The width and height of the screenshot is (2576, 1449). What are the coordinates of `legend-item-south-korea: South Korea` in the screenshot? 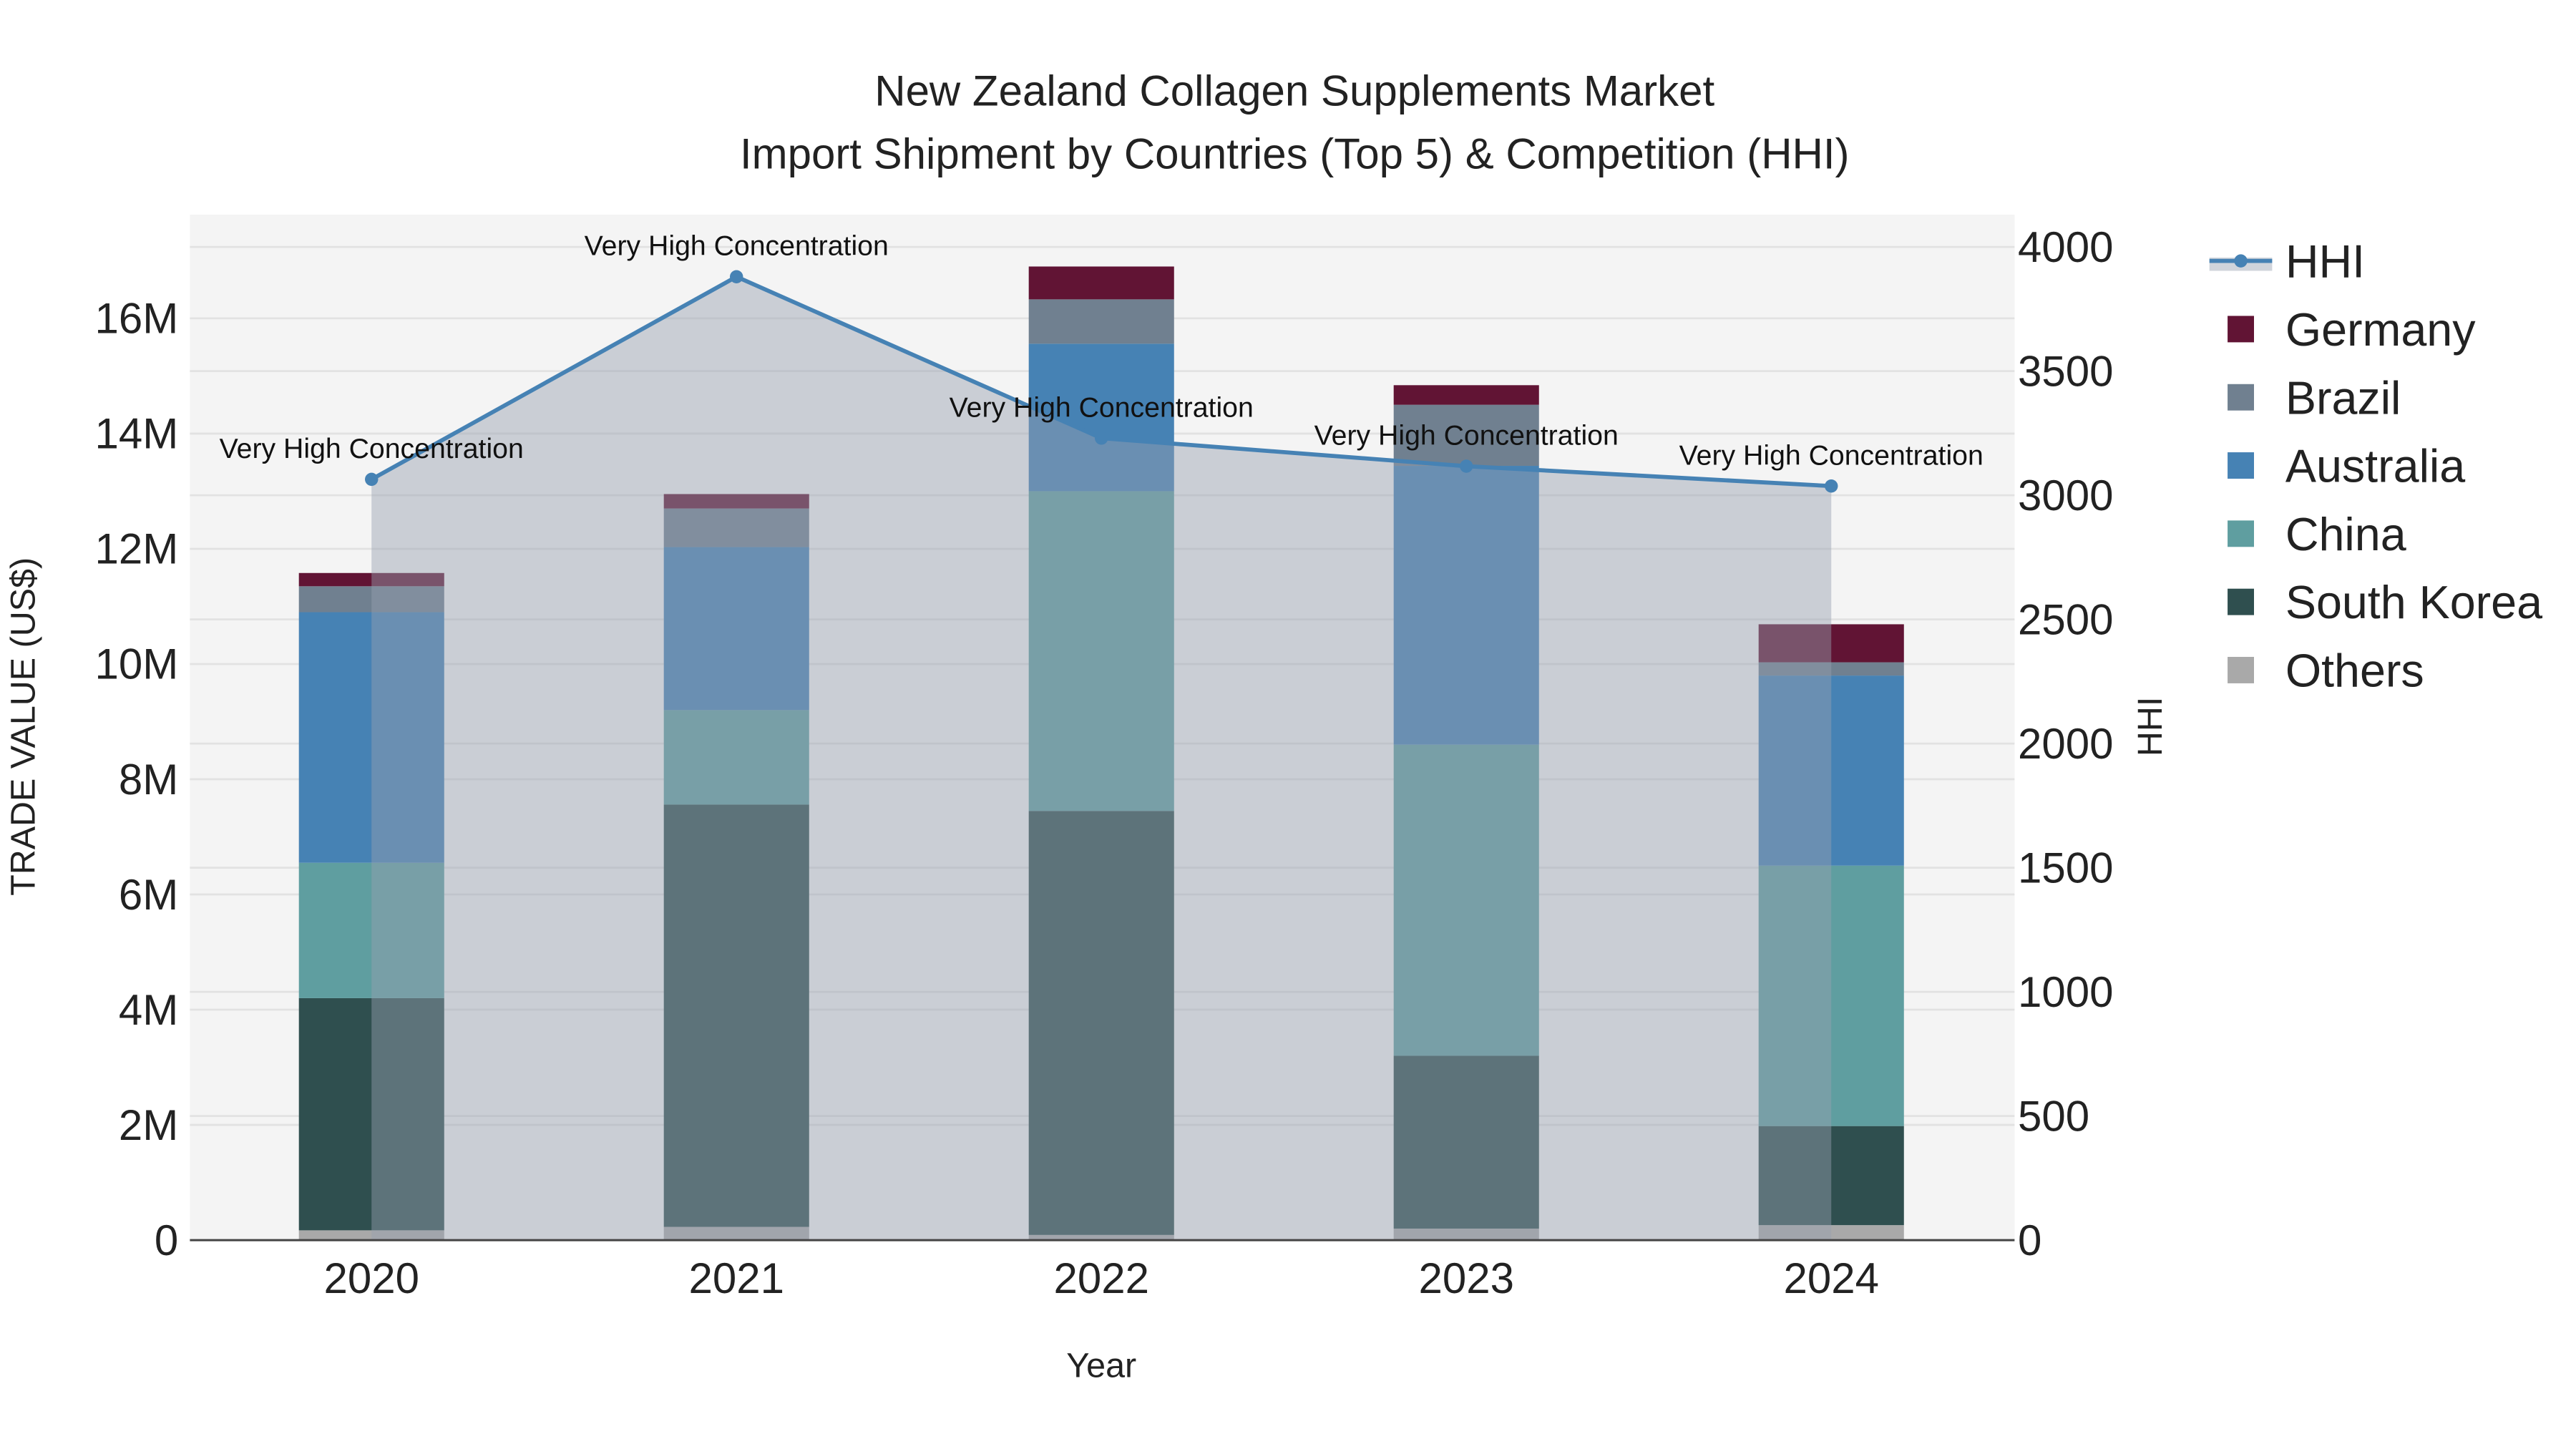 It's located at (2385, 602).